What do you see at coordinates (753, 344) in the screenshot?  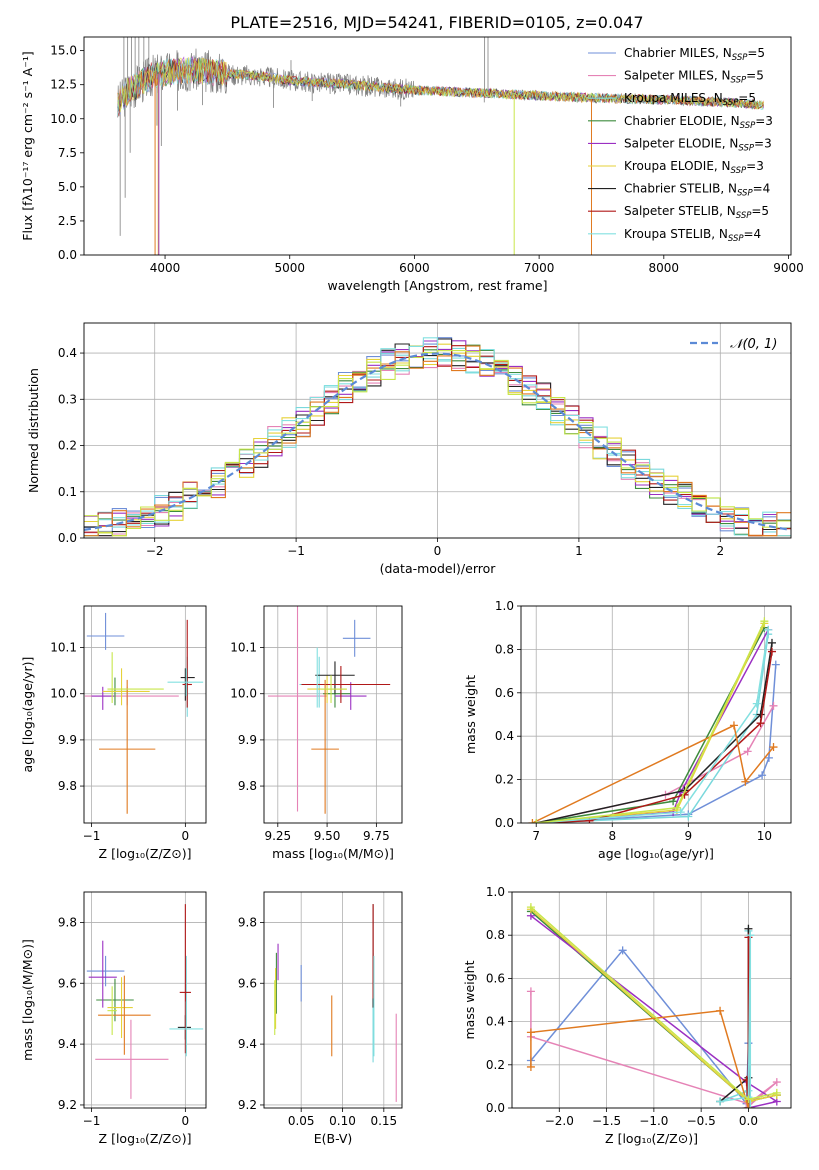 I see `legend-label: 𝒩(0, 1)` at bounding box center [753, 344].